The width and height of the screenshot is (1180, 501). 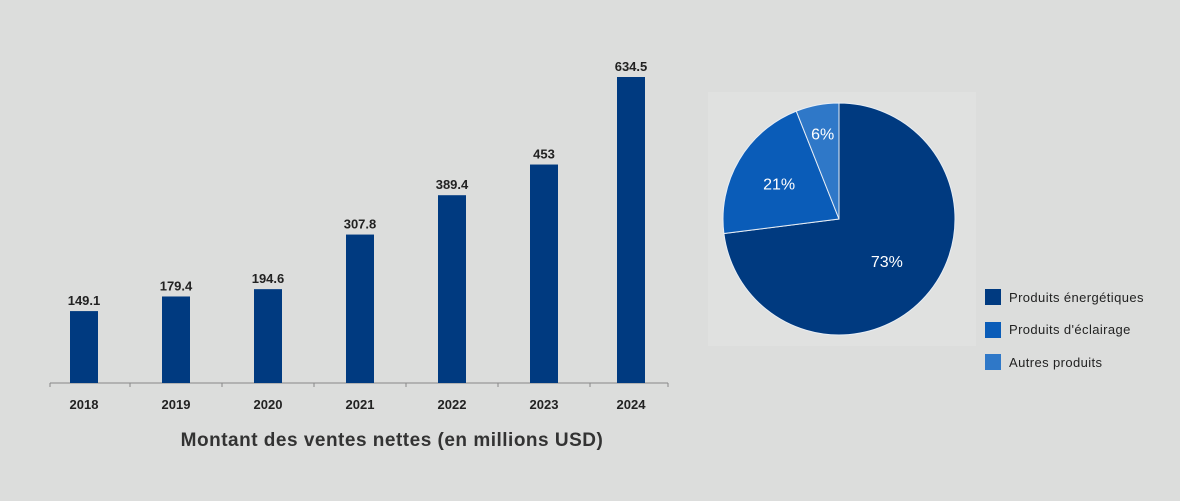 What do you see at coordinates (1076, 297) in the screenshot?
I see `legend-label: Produits énergétiques` at bounding box center [1076, 297].